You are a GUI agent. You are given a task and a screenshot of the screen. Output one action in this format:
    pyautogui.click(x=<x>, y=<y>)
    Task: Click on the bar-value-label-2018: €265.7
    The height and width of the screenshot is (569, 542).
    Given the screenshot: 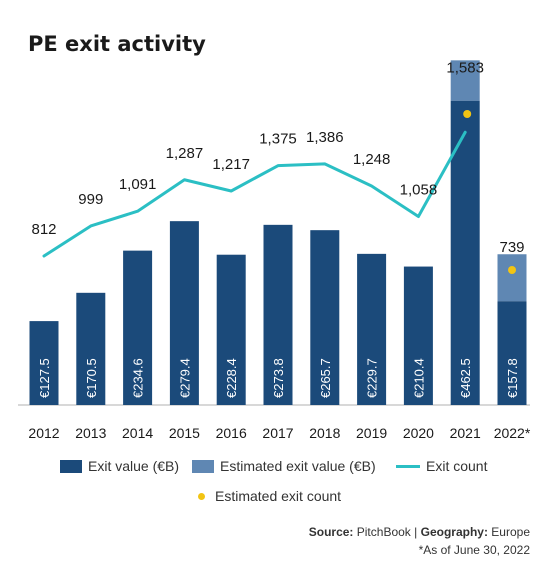 What is the action you would take?
    pyautogui.click(x=325, y=378)
    